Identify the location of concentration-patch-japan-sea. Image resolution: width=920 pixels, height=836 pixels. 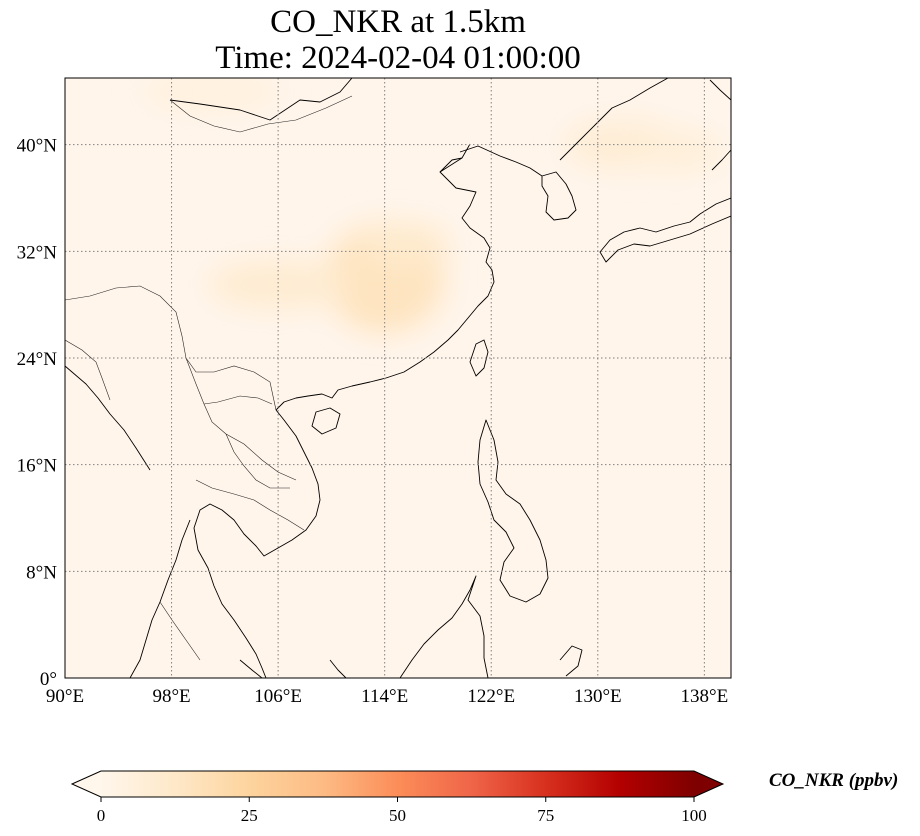
(677, 151).